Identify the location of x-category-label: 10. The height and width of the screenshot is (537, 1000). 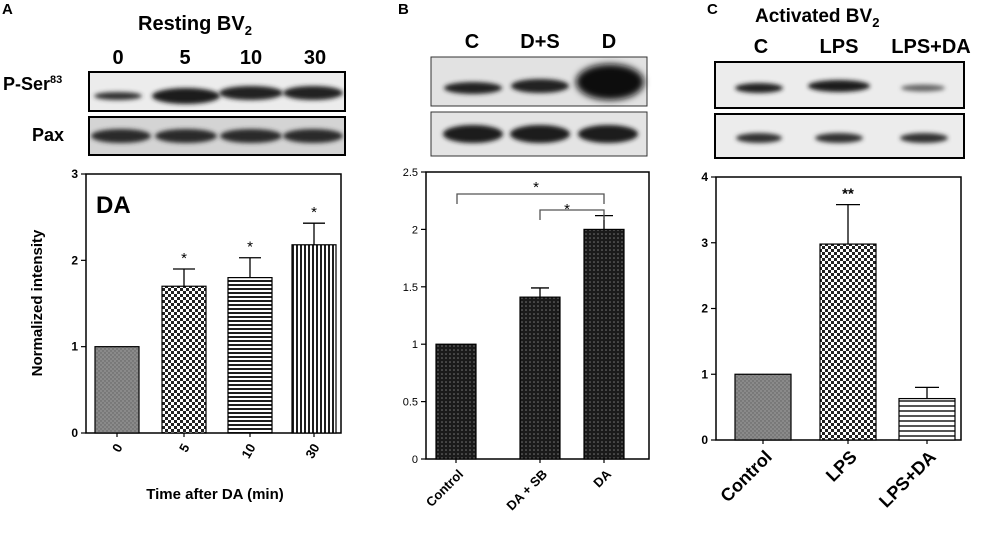
(248, 451).